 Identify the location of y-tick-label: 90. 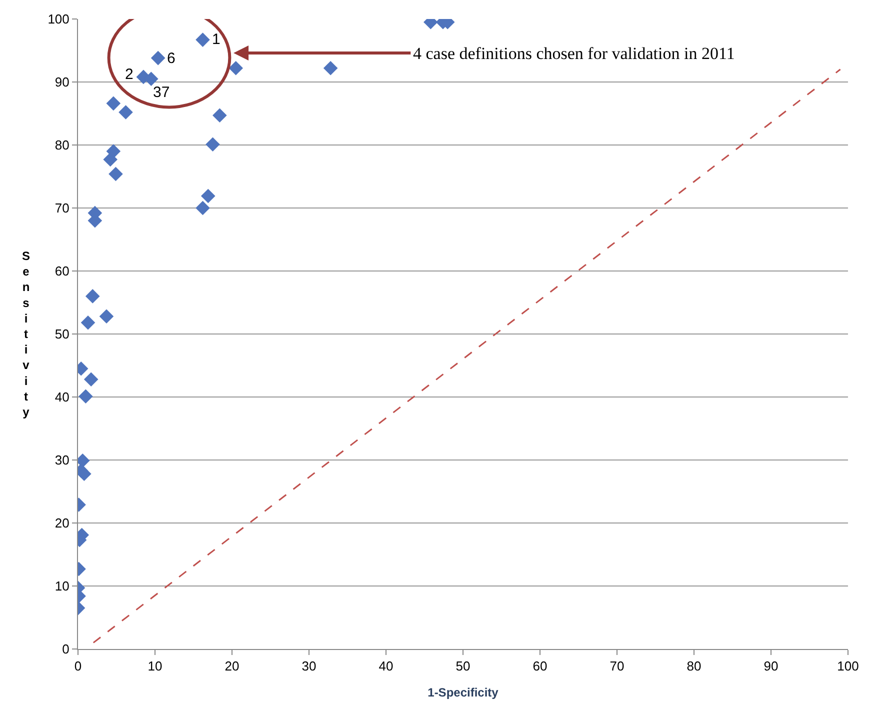
(62, 82).